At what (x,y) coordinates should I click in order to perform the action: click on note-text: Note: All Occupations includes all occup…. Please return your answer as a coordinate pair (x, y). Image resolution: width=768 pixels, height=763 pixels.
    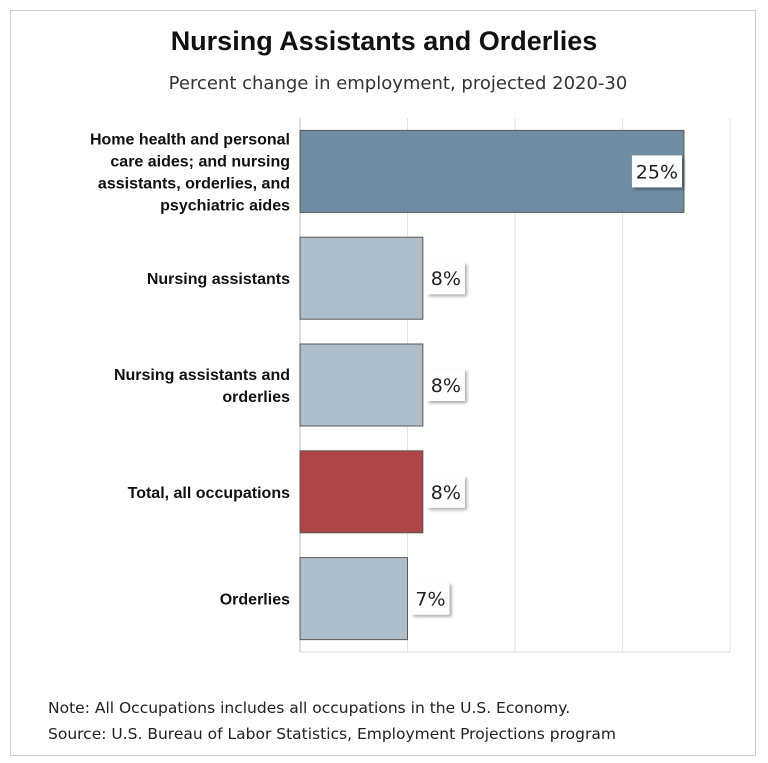
    Looking at the image, I should click on (309, 708).